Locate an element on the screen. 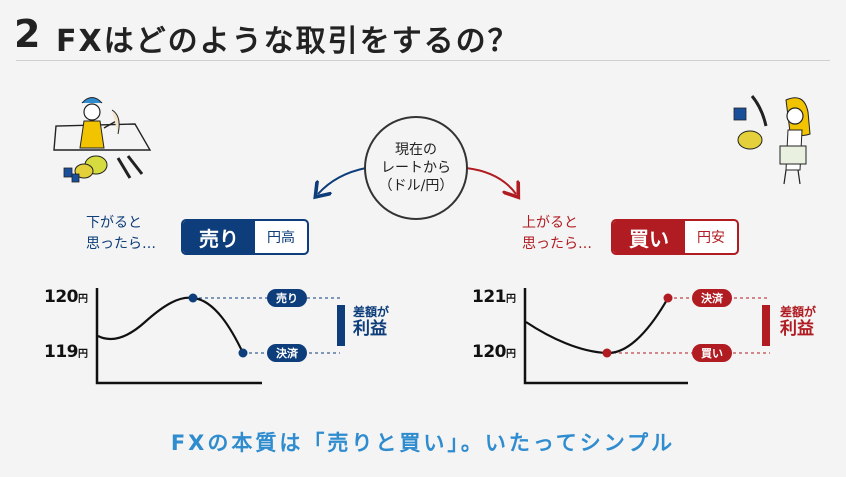  sell-profit-line-2: 利益 is located at coordinates (370, 328).